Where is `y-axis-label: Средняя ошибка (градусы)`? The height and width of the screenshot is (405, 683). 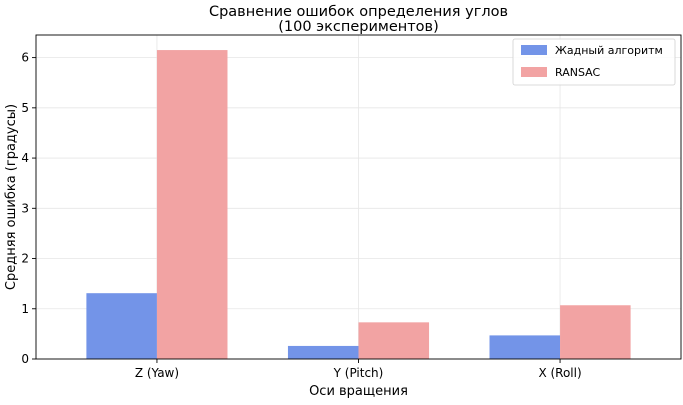 y-axis-label: Средняя ошибка (градусы) is located at coordinates (11, 197).